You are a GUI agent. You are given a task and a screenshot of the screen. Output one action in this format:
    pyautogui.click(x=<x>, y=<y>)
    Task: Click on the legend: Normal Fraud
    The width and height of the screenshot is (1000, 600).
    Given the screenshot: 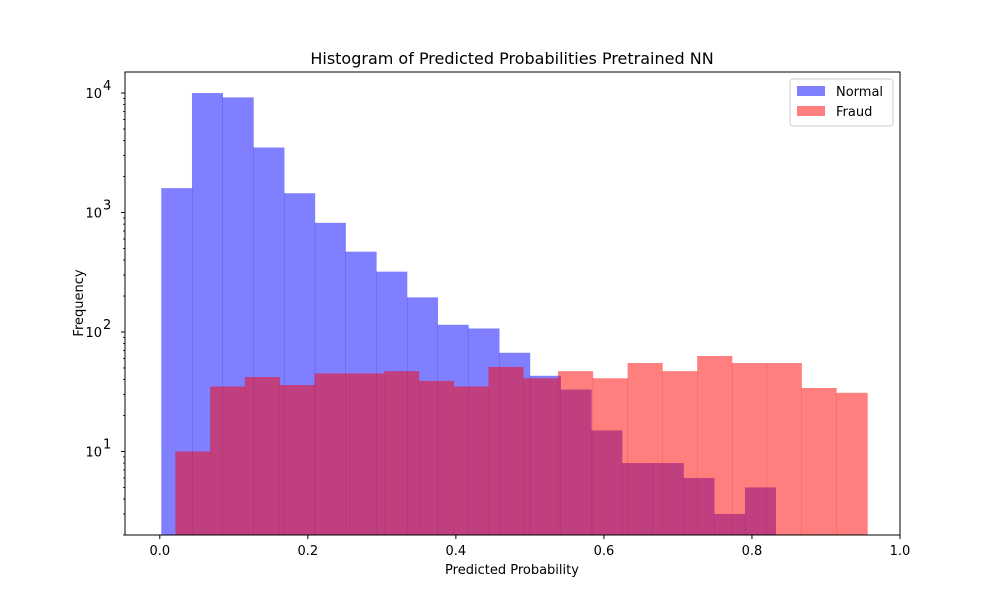 What is the action you would take?
    pyautogui.click(x=841, y=102)
    